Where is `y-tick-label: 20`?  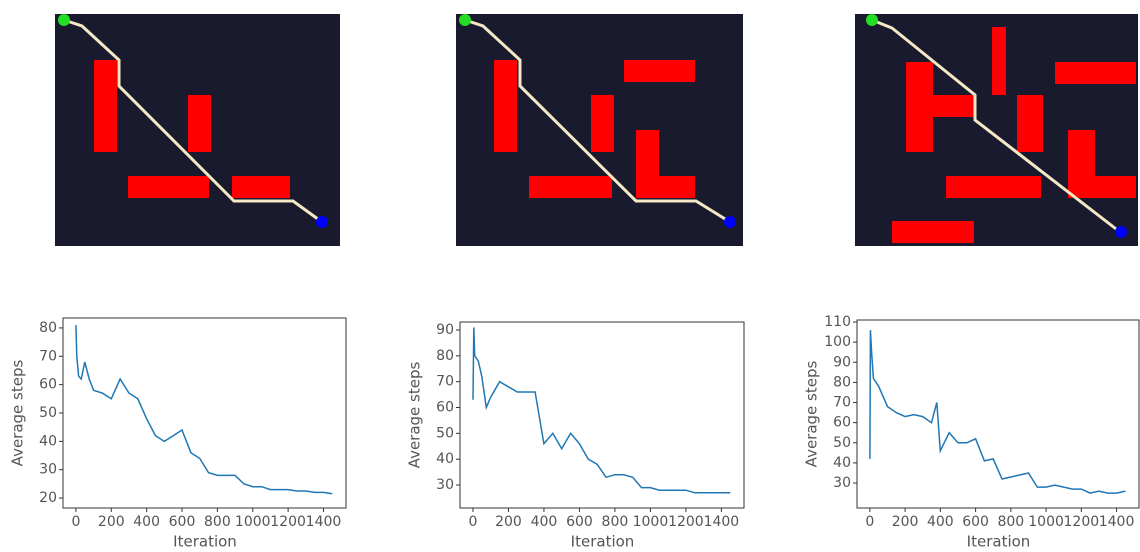 y-tick-label: 20 is located at coordinates (48, 498).